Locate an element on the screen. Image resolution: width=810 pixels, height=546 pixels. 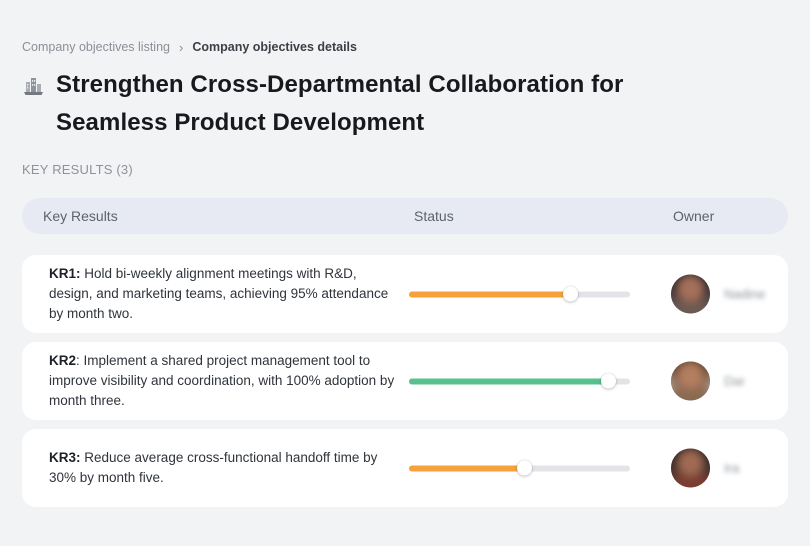
owner-cell: Ira is located at coordinates (705, 468).